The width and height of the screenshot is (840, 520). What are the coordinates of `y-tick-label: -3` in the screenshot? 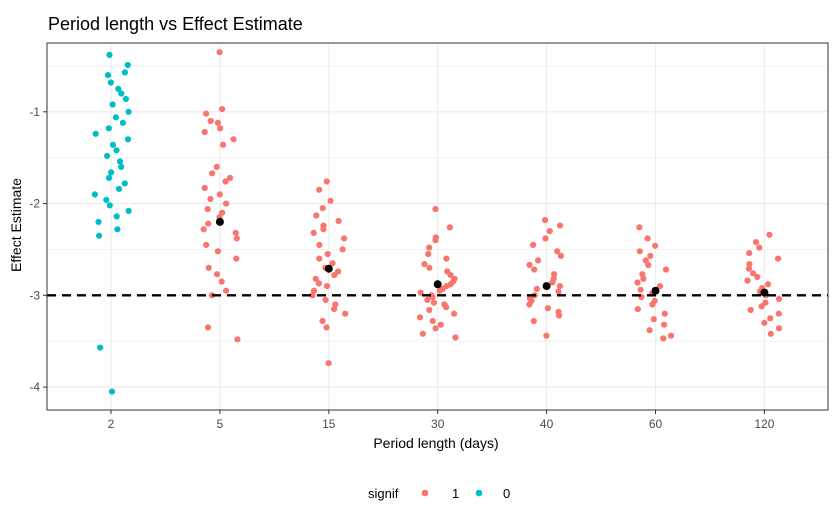 It's located at (34, 295).